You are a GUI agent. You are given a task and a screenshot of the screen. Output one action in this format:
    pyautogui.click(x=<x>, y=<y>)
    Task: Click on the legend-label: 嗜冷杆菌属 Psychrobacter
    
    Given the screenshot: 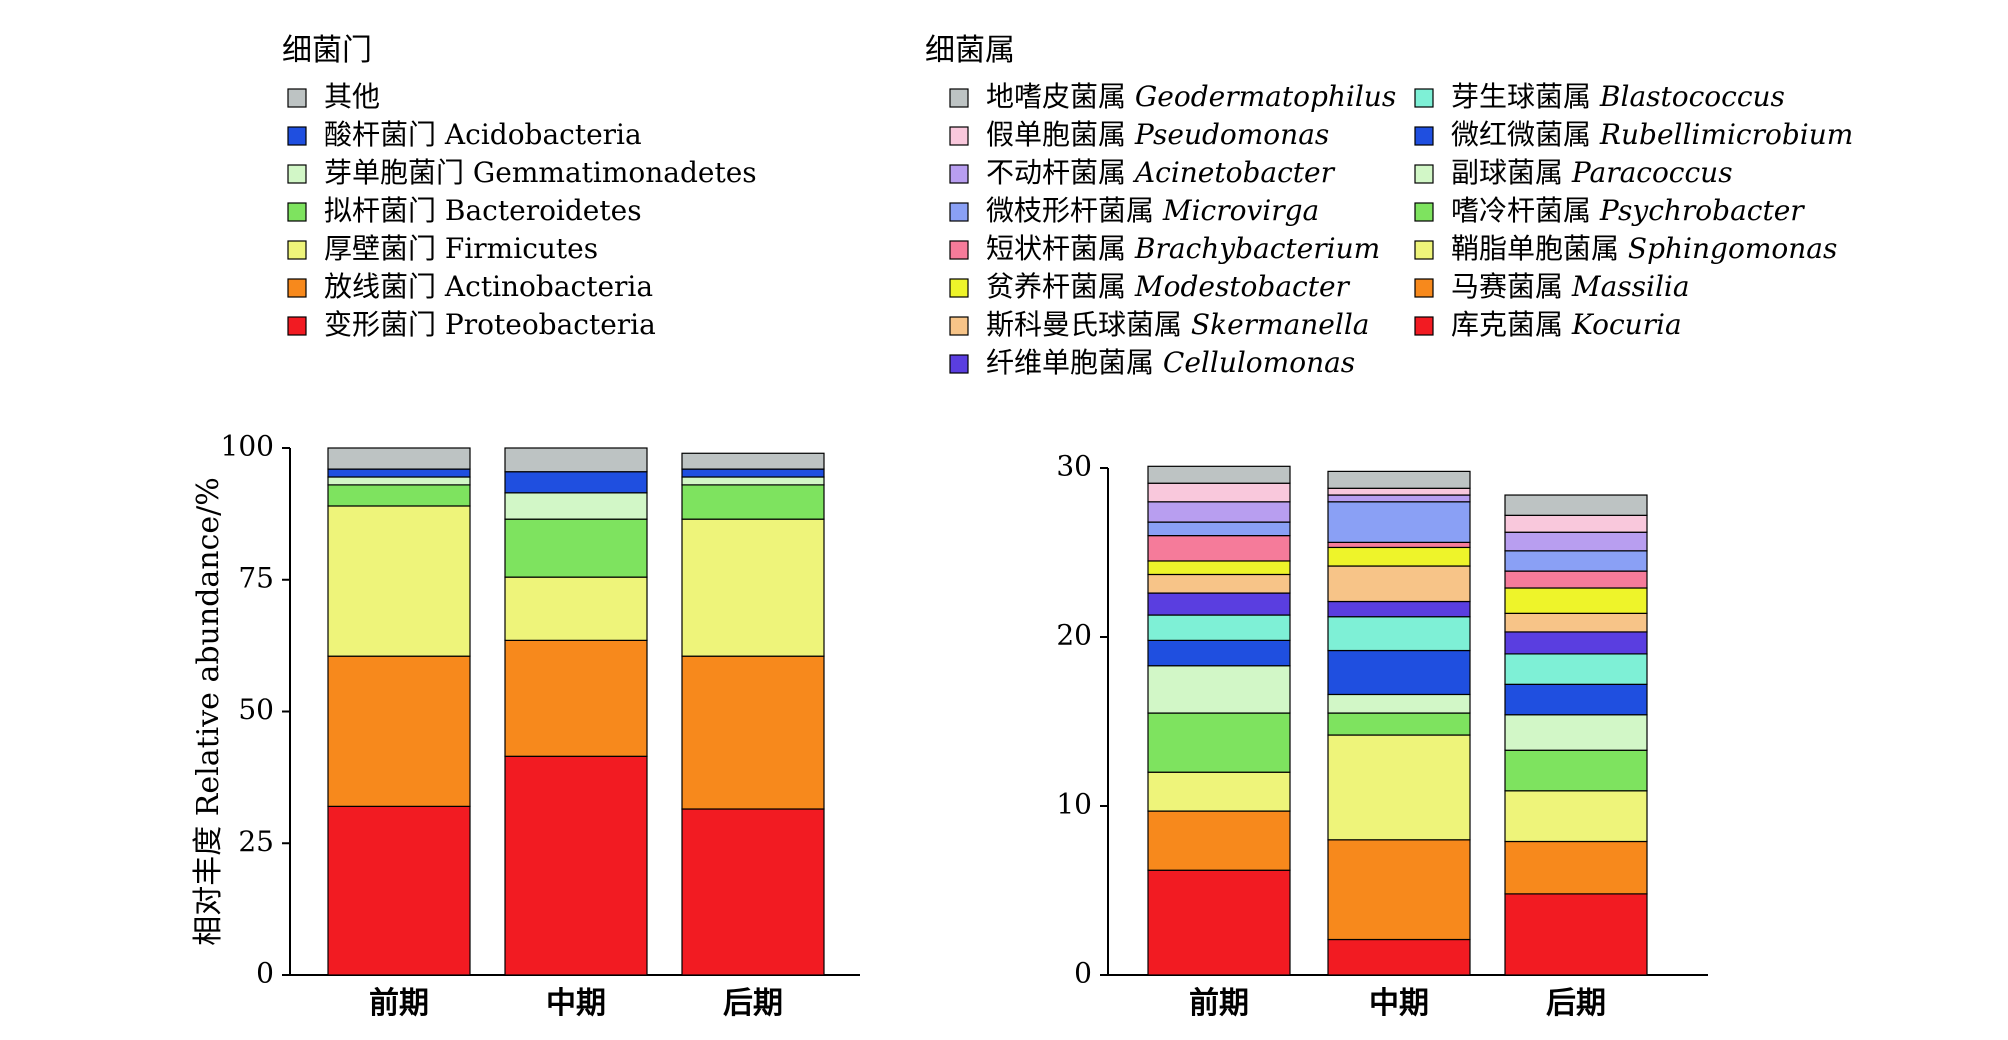 What is the action you would take?
    pyautogui.click(x=1628, y=210)
    